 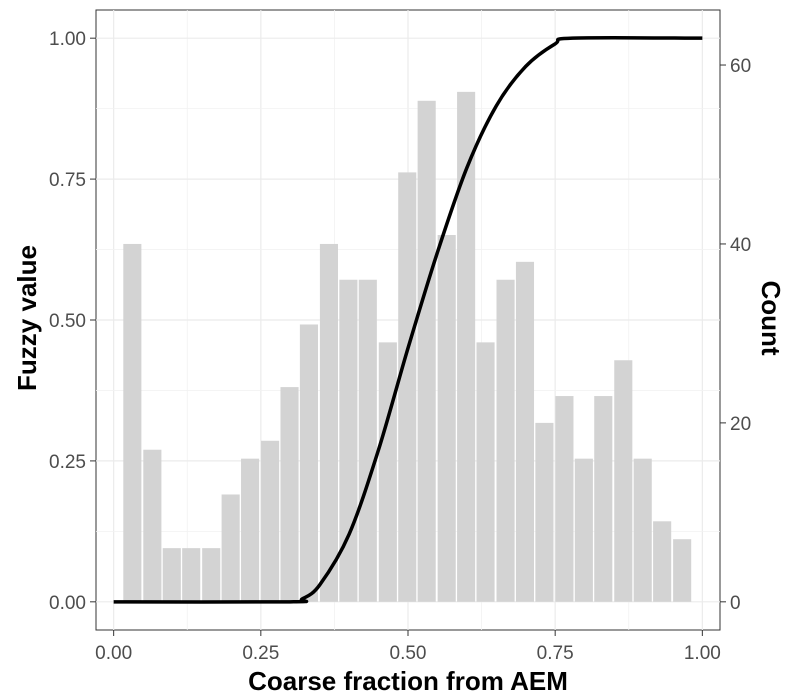 I want to click on x-axis-tick-labels: 0.00 0.25 0.50 0.75 1.00, so click(x=408, y=653).